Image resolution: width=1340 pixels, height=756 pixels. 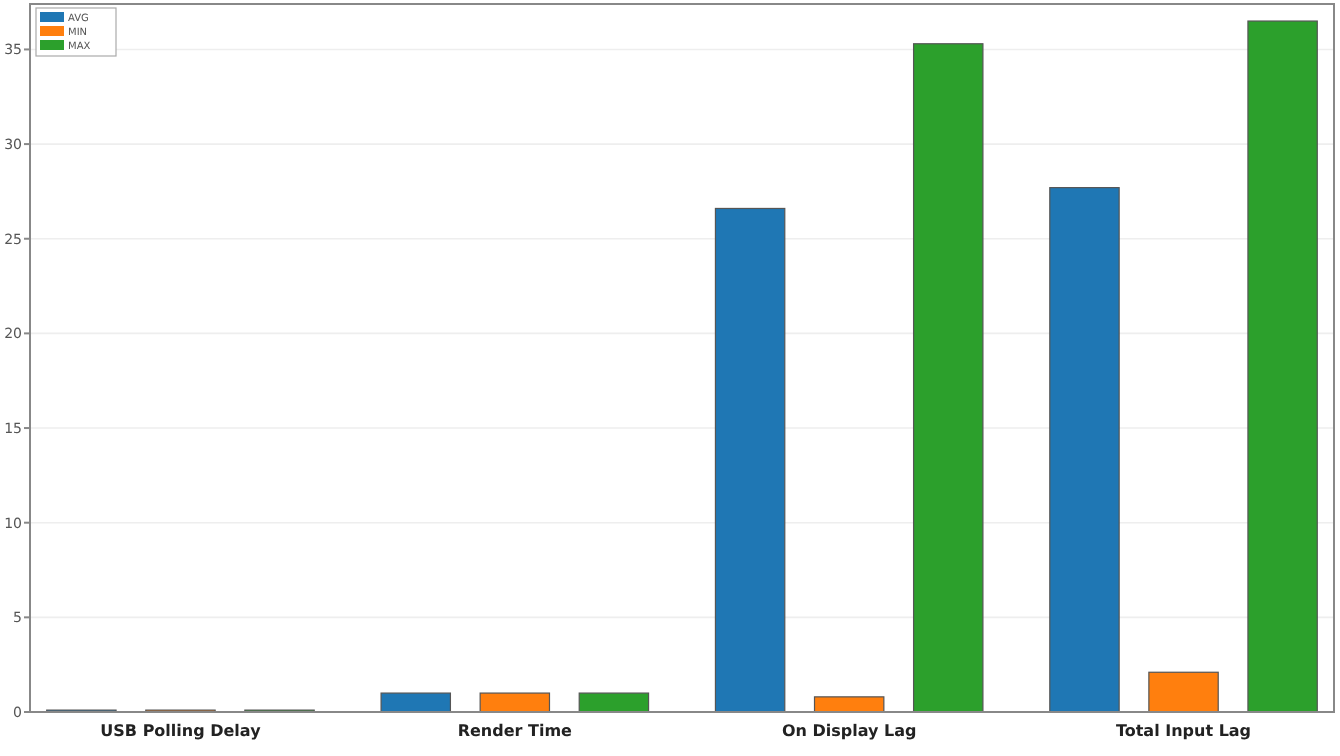 I want to click on x-tick-label: Total Input Lag, so click(x=1183, y=731).